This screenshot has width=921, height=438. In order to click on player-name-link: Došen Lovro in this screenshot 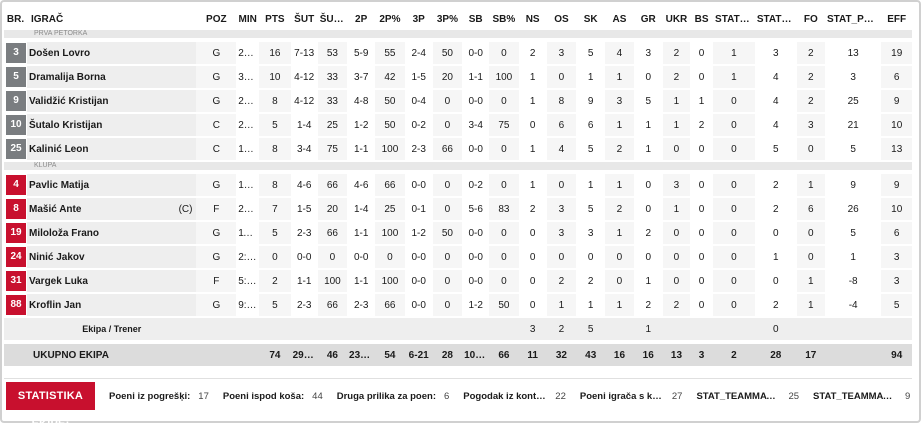, I will do `click(60, 53)`.